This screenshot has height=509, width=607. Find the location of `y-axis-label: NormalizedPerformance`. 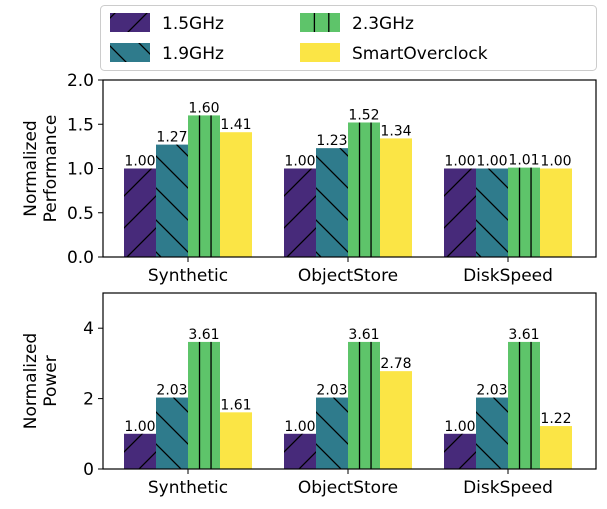

y-axis-label: NormalizedPerformance is located at coordinates (41, 169).